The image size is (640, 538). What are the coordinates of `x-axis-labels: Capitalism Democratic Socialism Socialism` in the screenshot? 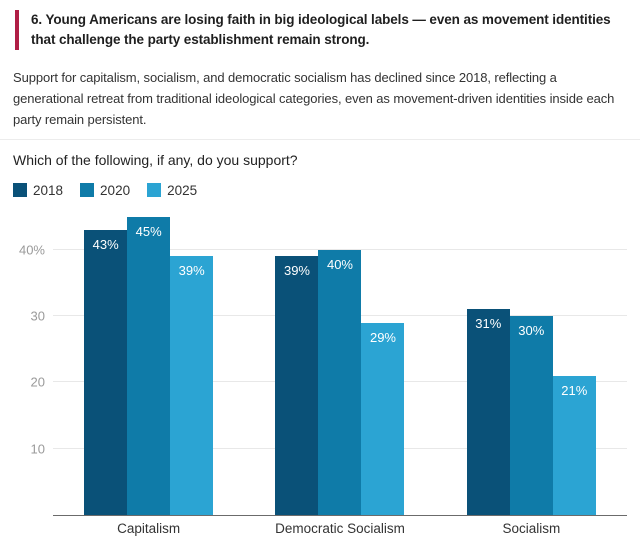 It's located at (340, 528).